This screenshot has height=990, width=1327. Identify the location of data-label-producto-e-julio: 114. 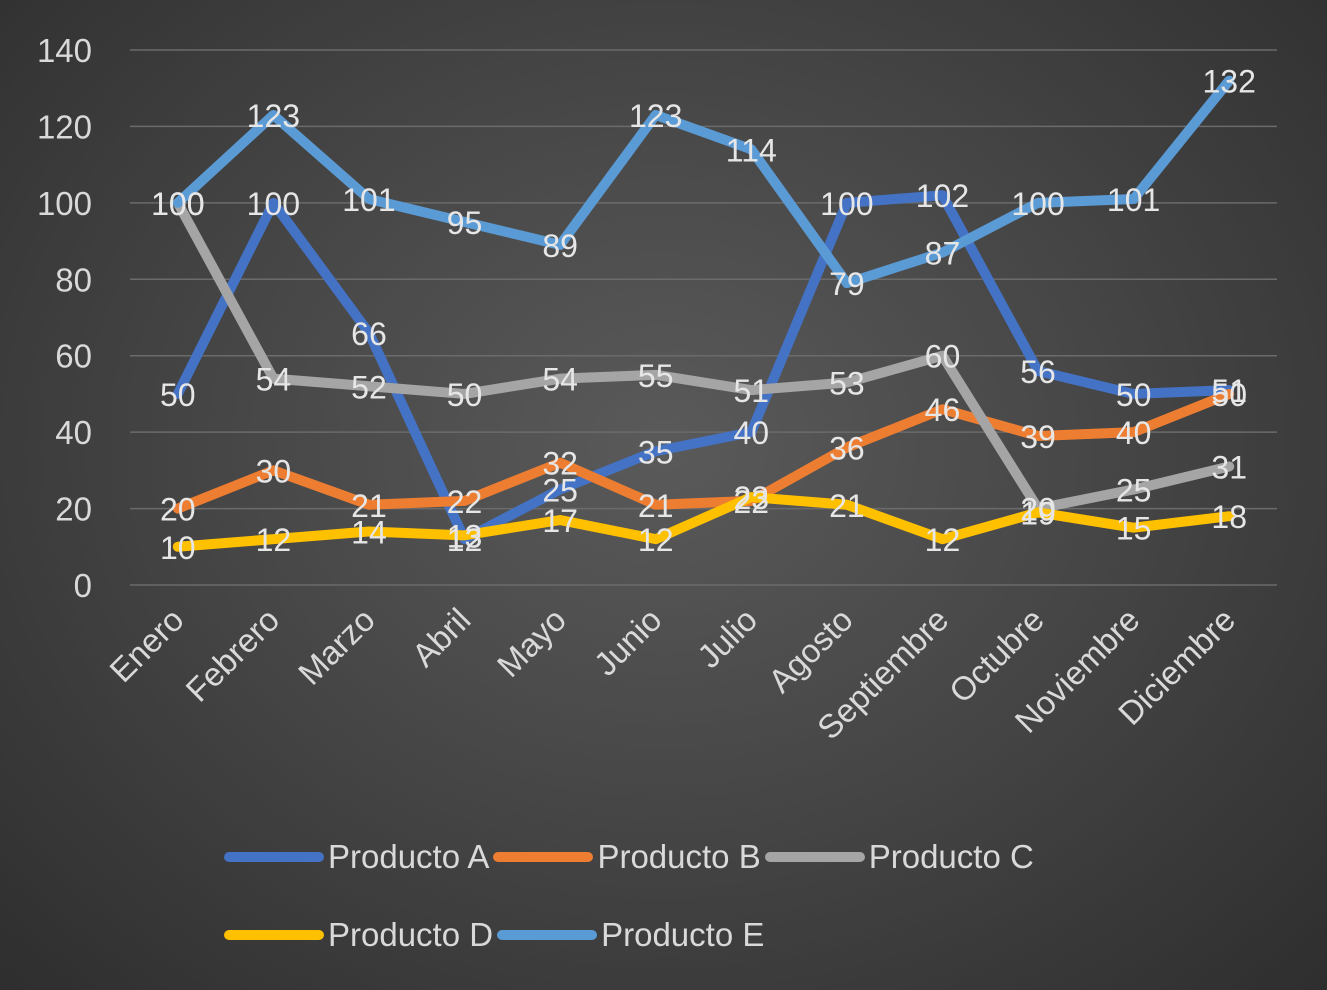
(751, 150).